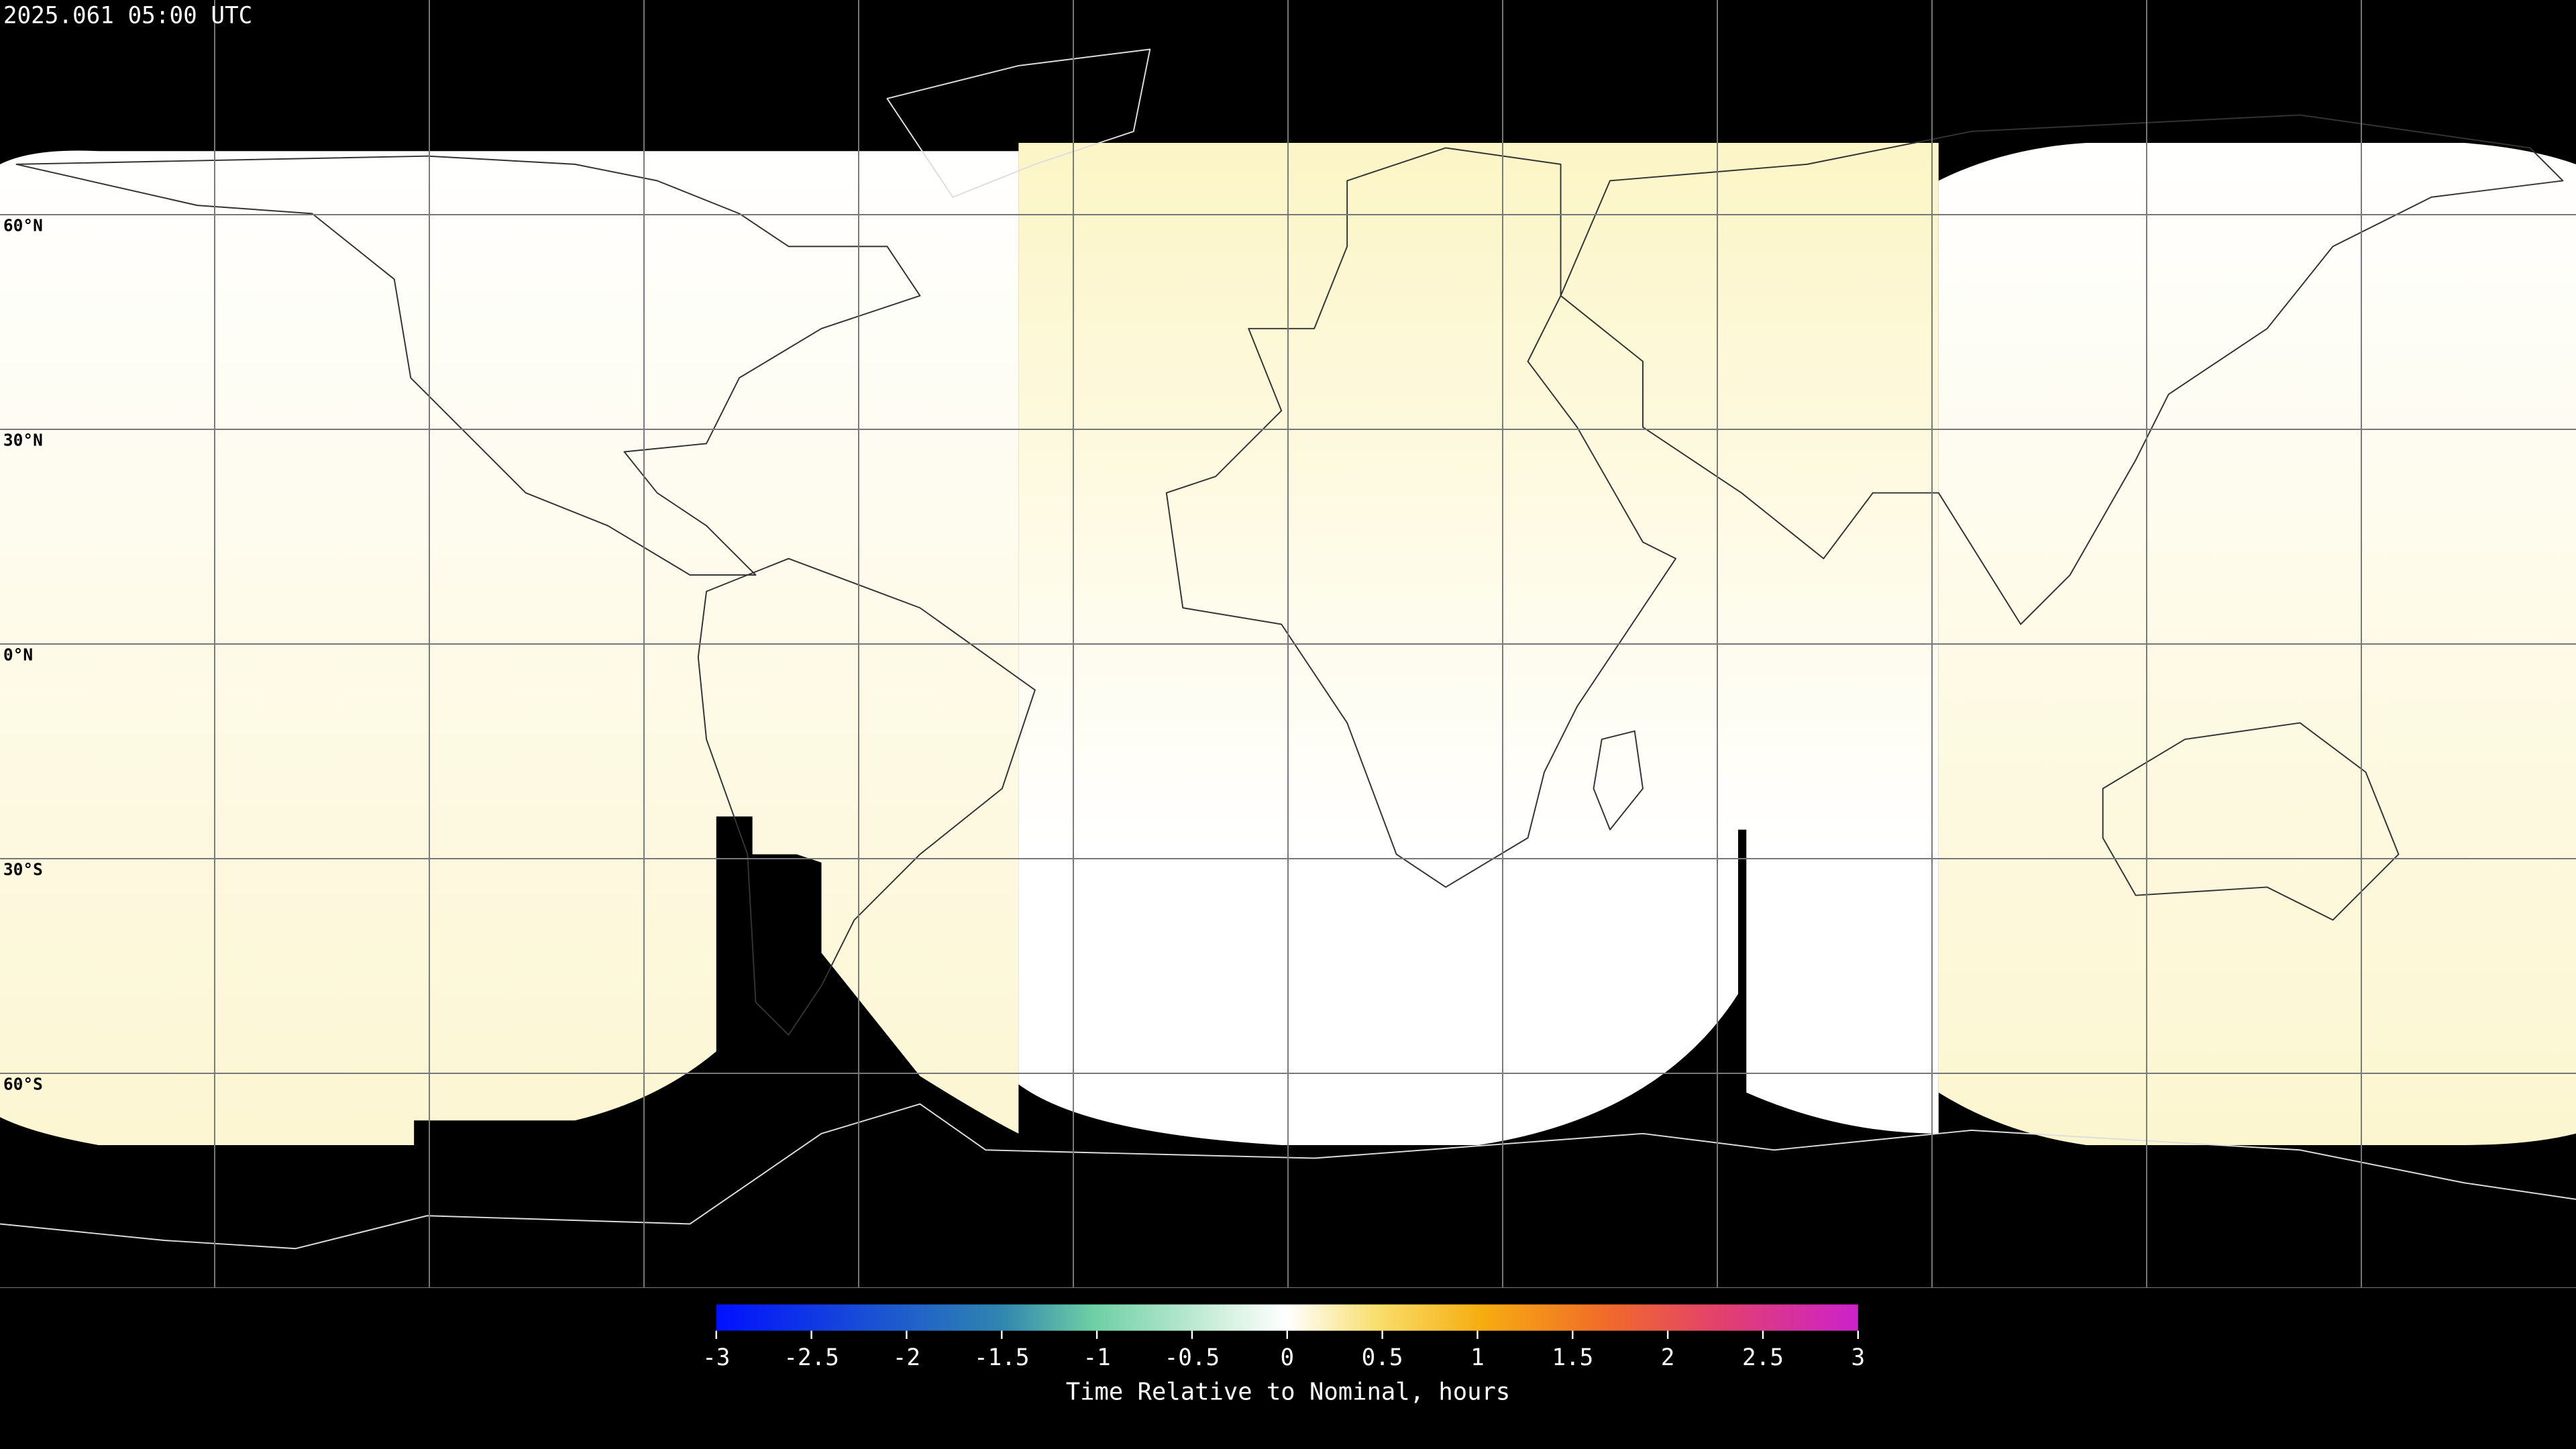 This screenshot has width=2576, height=1449. Describe the element at coordinates (23, 869) in the screenshot. I see `latitude-label: 30°S` at that location.